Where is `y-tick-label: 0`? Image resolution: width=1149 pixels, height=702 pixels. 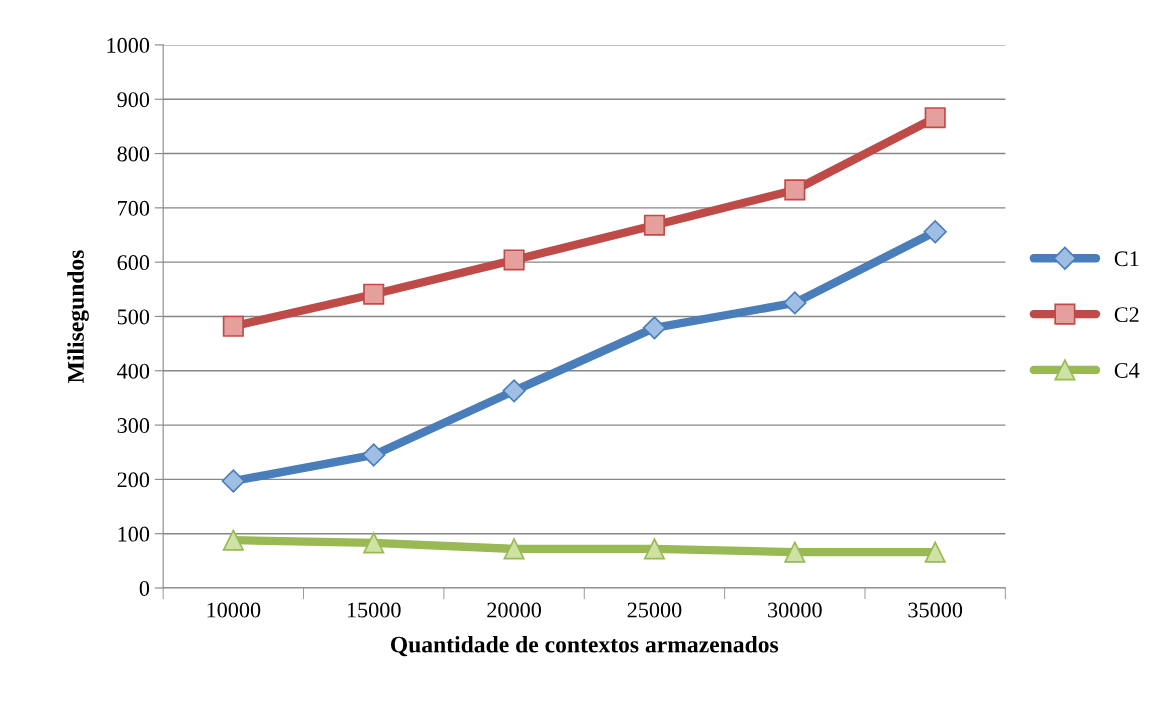 y-tick-label: 0 is located at coordinates (144, 588).